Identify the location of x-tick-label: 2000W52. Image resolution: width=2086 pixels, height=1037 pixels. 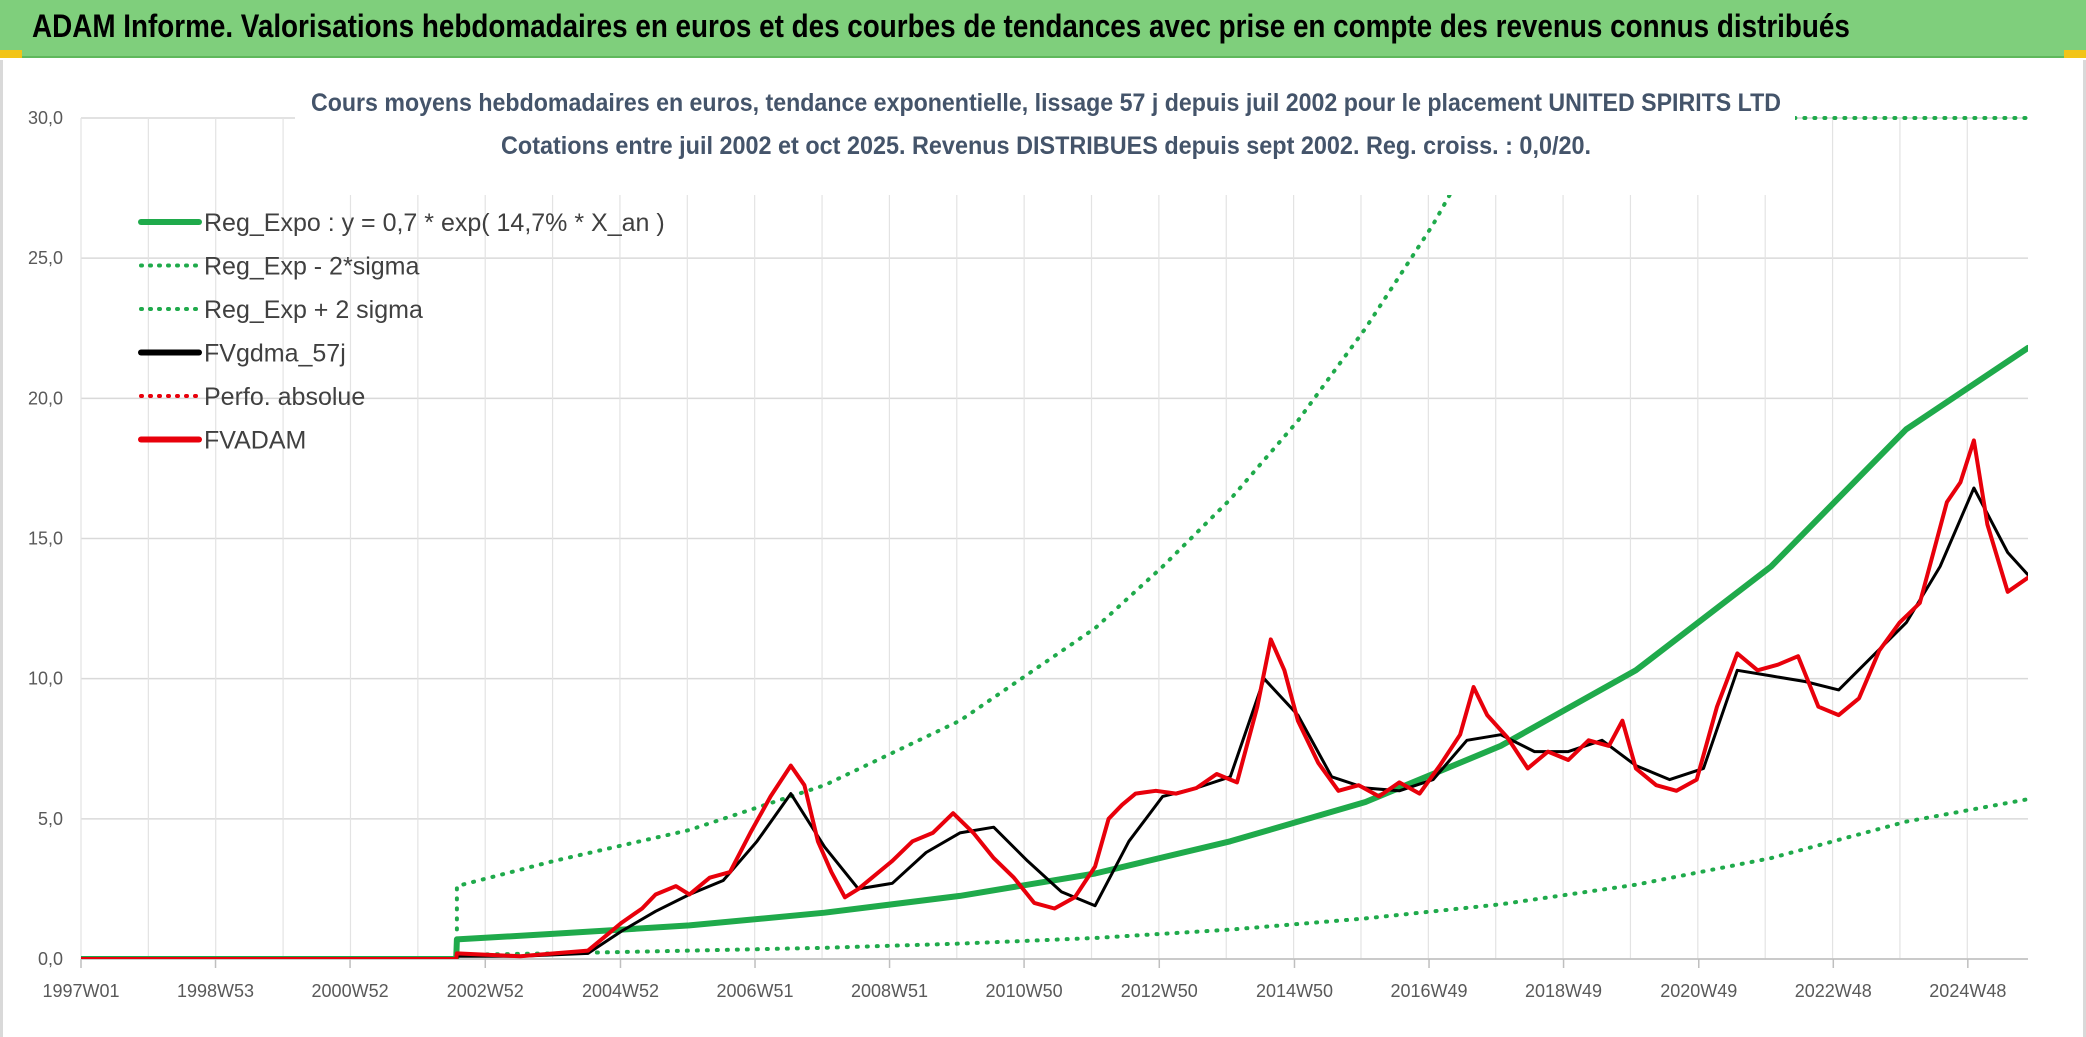
(350, 991).